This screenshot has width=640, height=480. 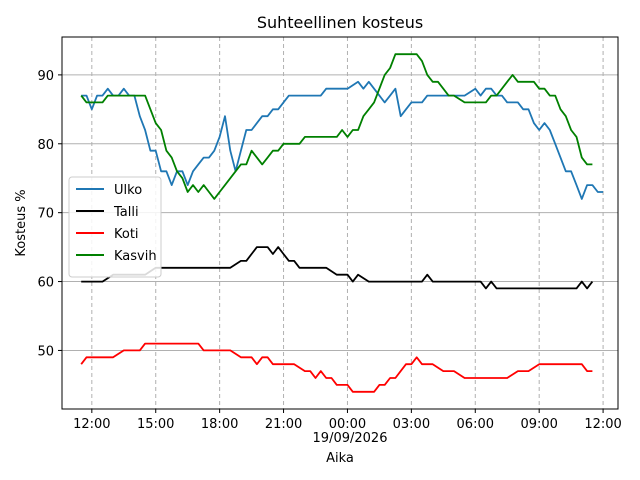 What do you see at coordinates (45, 145) in the screenshot?
I see `y-tick-label: 80` at bounding box center [45, 145].